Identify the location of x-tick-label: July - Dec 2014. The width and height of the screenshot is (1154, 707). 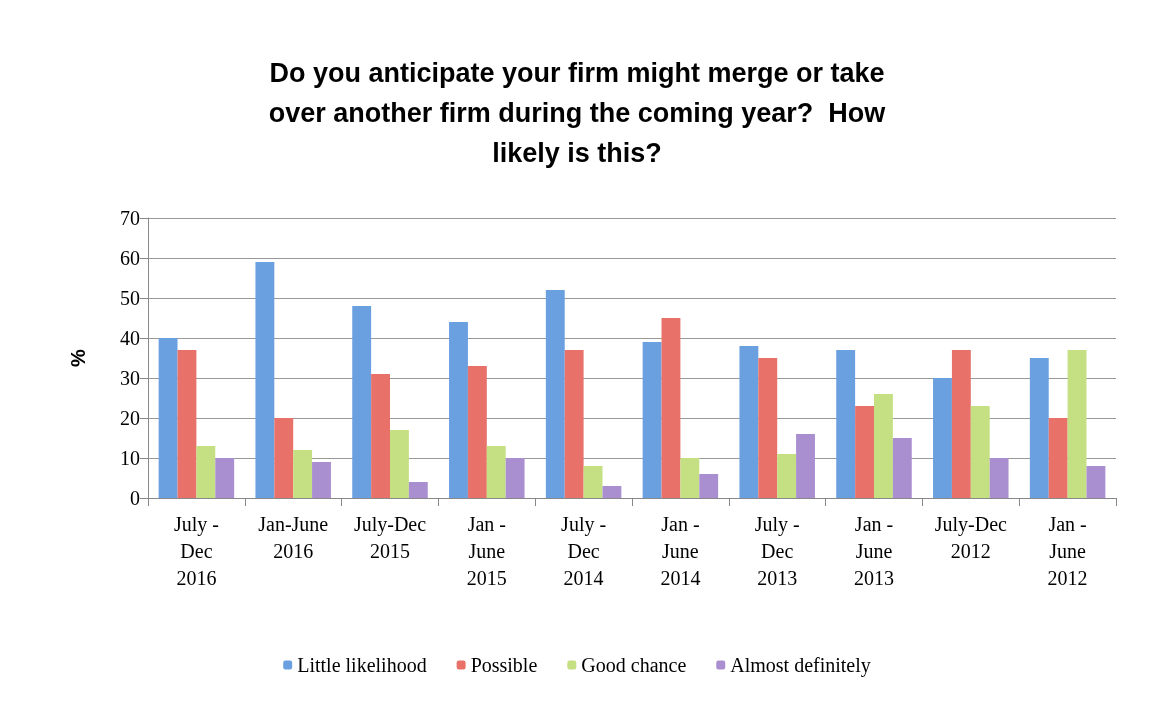
(584, 550).